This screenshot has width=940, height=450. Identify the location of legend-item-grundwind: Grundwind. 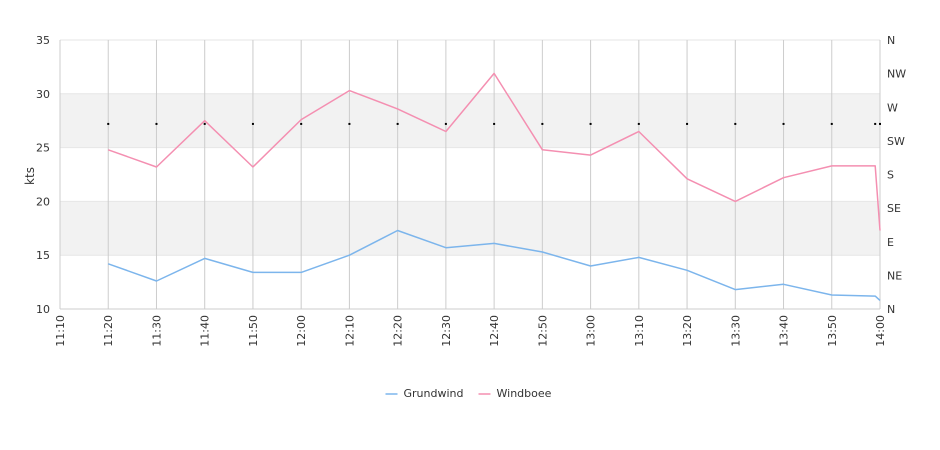
(424, 393).